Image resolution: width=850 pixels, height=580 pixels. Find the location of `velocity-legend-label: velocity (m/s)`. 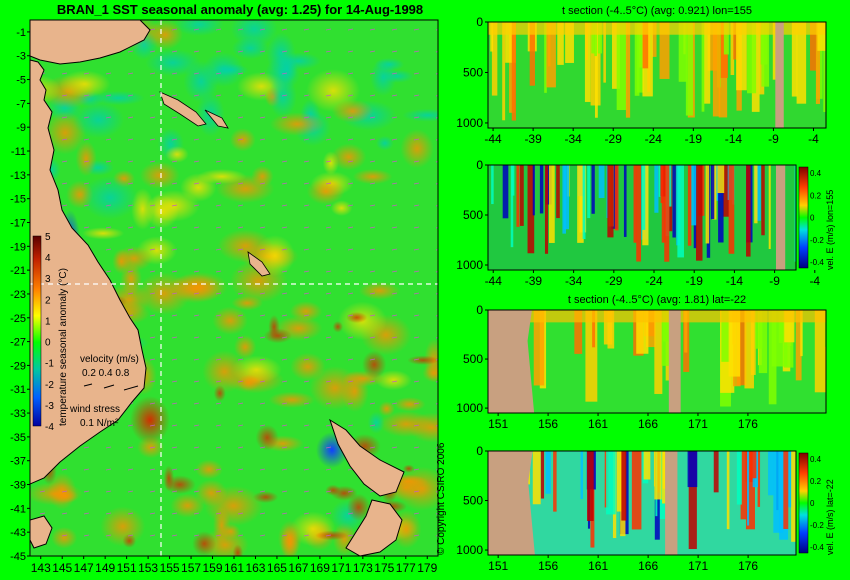

velocity-legend-label: velocity (m/s) is located at coordinates (109, 359).